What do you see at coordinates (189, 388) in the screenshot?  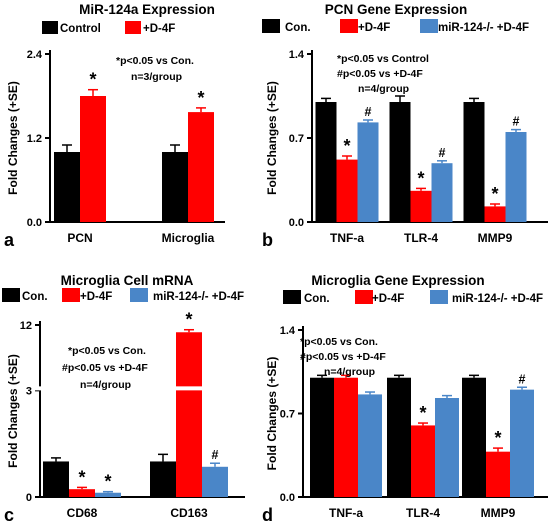 I see `bar-break-gap` at bounding box center [189, 388].